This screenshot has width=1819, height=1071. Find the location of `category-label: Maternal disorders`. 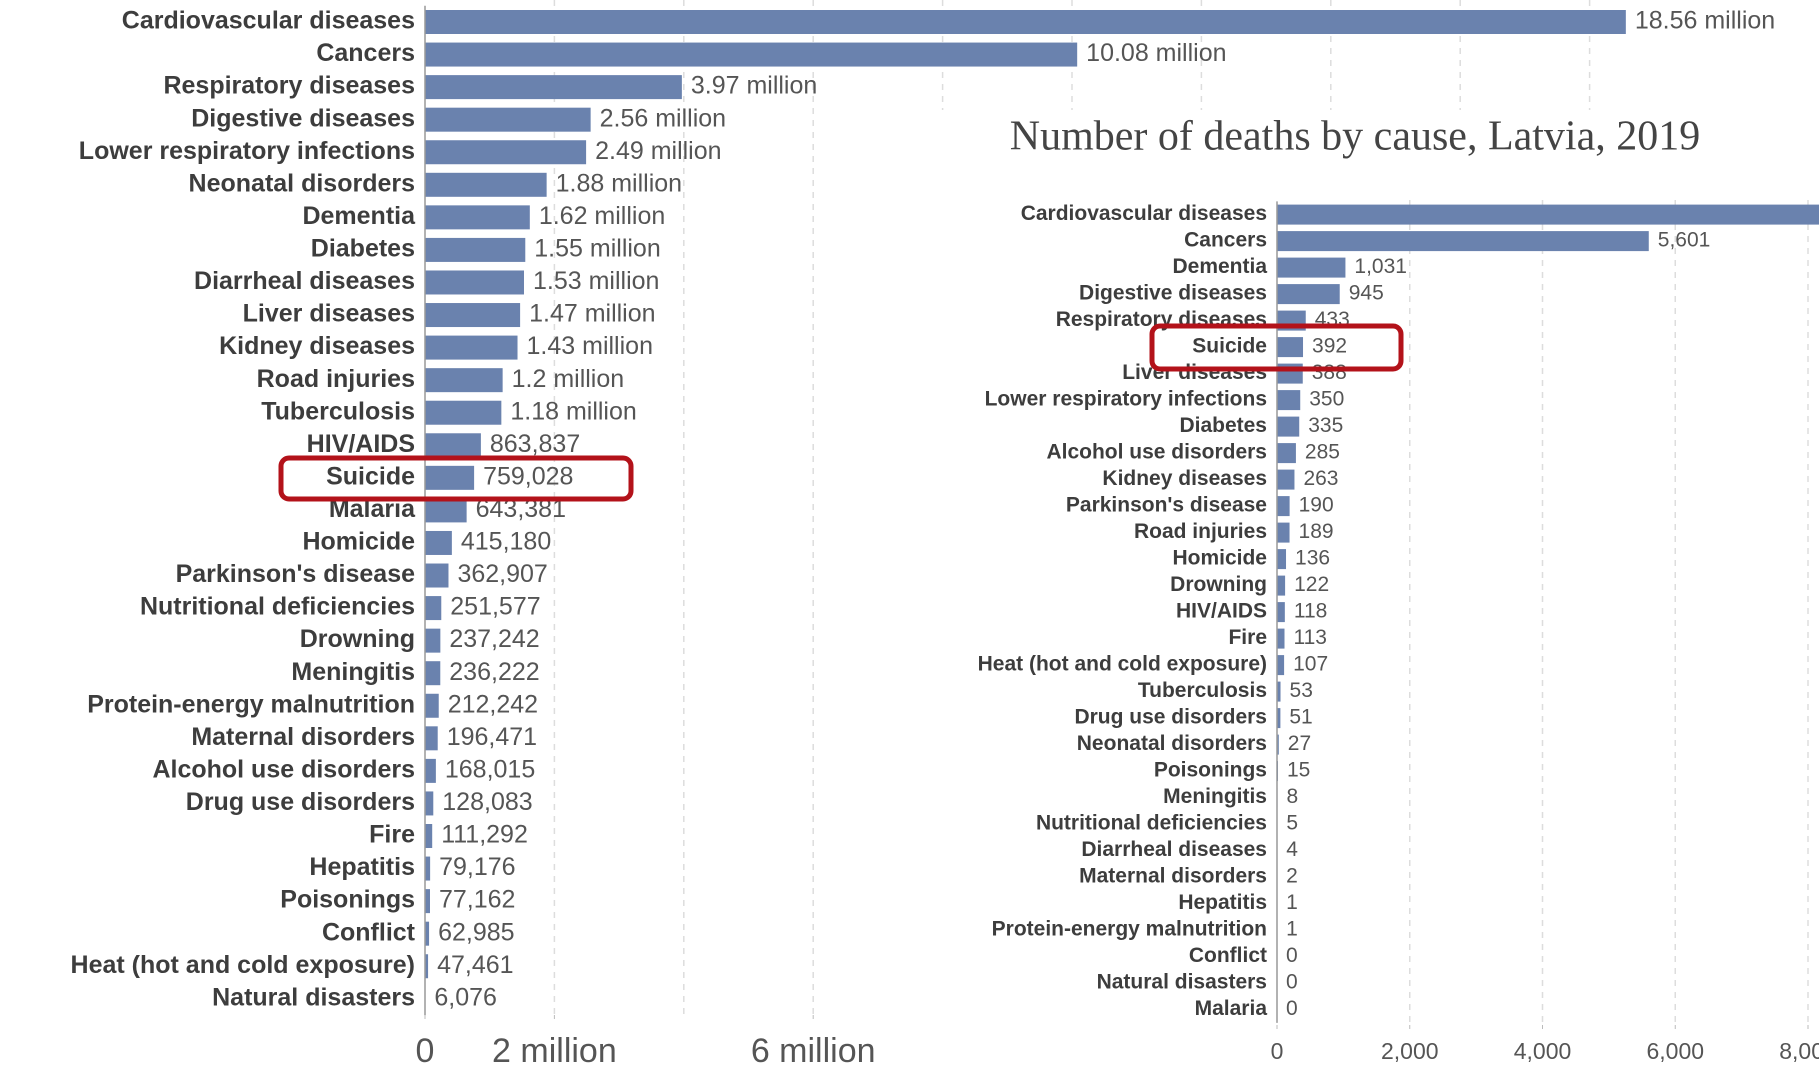

category-label: Maternal disorders is located at coordinates (303, 737).